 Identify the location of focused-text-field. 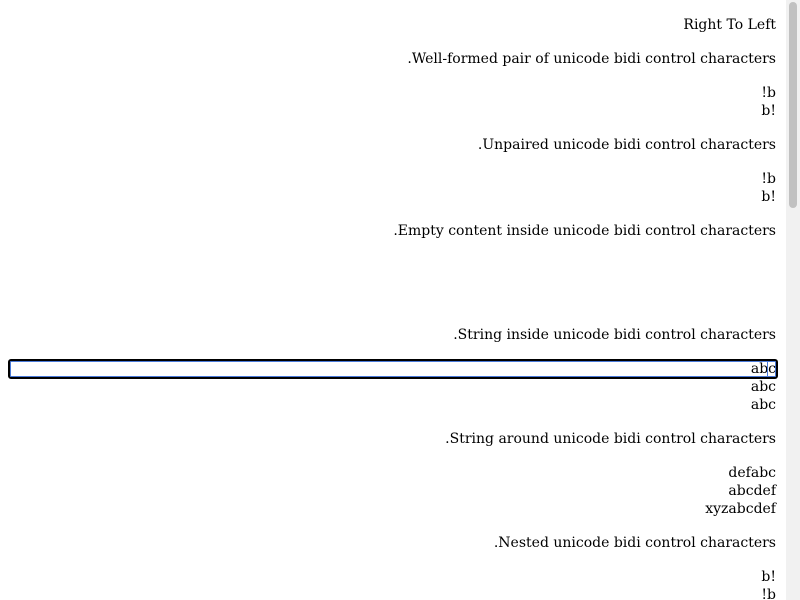
(393, 369).